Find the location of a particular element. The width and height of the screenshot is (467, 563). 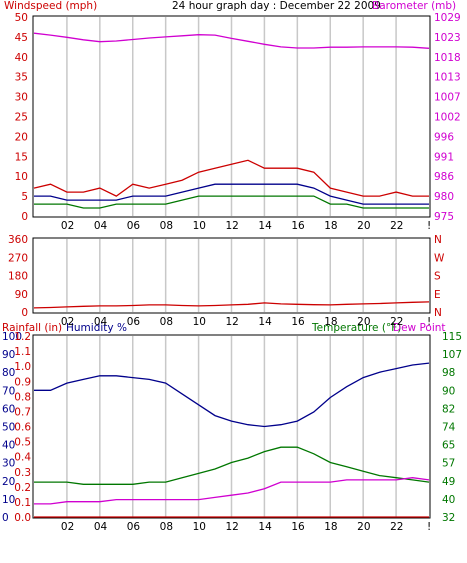

left-tick-label: 40 is located at coordinates (21, 58).